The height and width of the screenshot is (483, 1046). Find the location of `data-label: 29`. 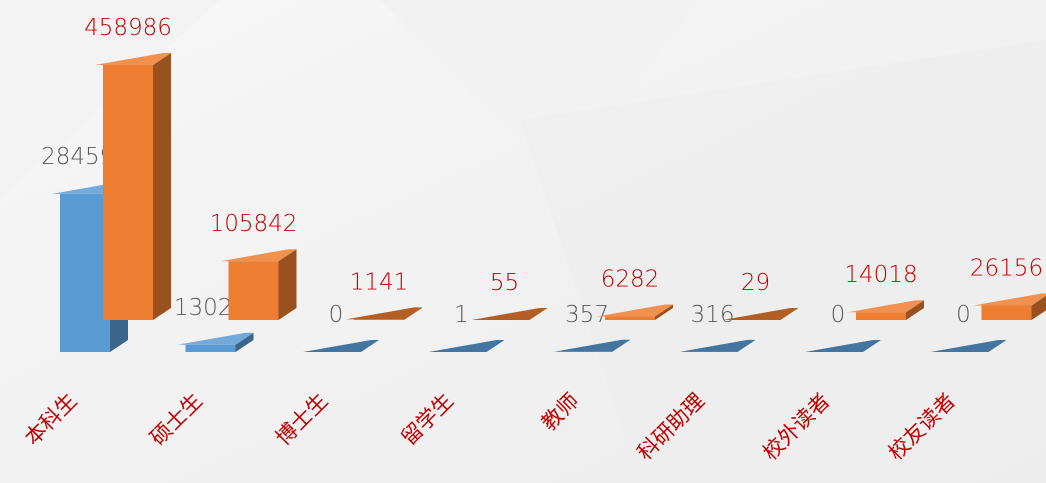

data-label: 29 is located at coordinates (755, 283).